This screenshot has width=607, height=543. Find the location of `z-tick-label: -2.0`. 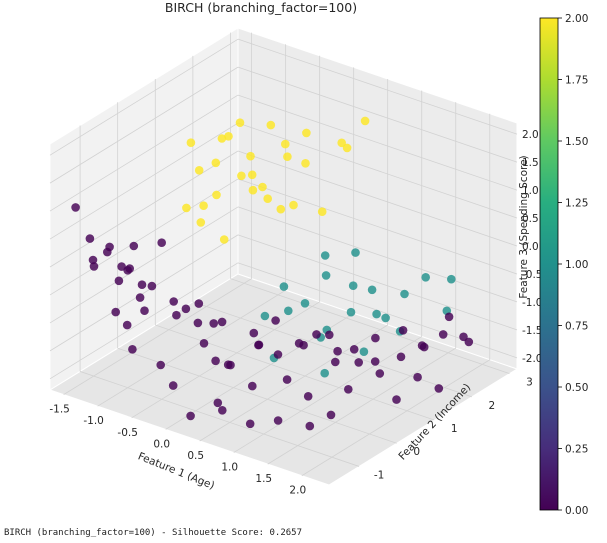

z-tick-label: -2.0 is located at coordinates (532, 359).